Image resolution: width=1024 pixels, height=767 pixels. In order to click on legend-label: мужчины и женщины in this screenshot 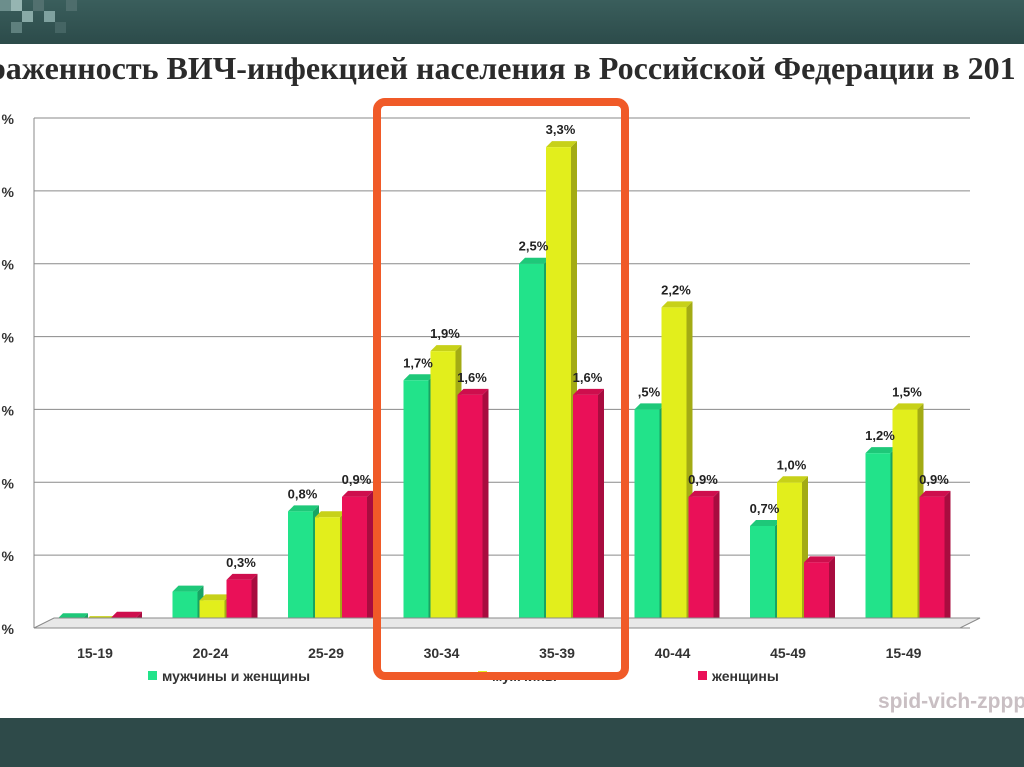, I will do `click(236, 676)`.